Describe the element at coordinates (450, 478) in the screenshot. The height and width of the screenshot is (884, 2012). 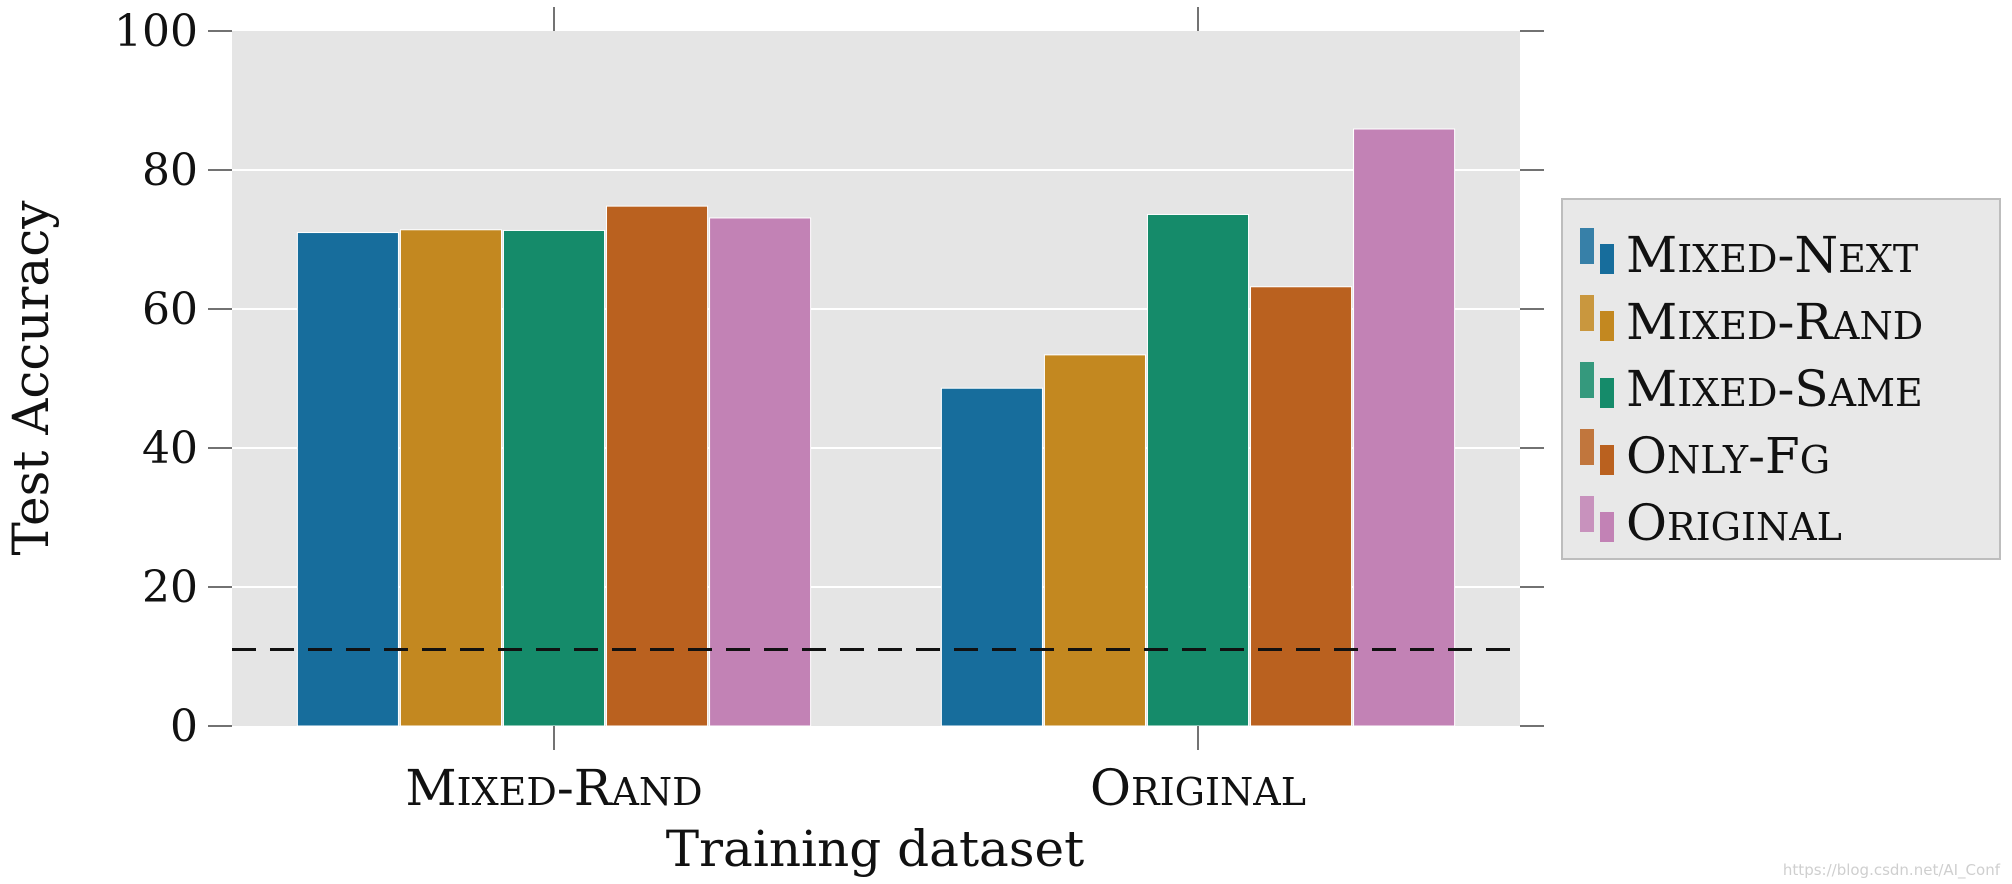
I see `bar-mixed-rand-mixed-rand` at that location.